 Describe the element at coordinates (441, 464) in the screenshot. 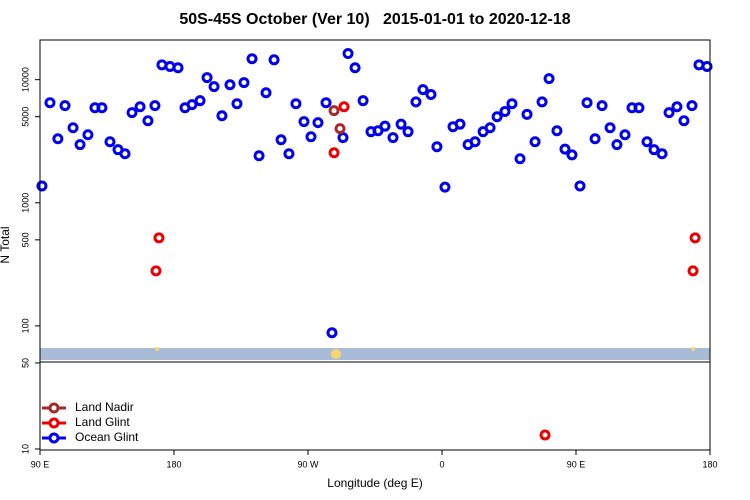

I see `x-tick-label: 0` at that location.